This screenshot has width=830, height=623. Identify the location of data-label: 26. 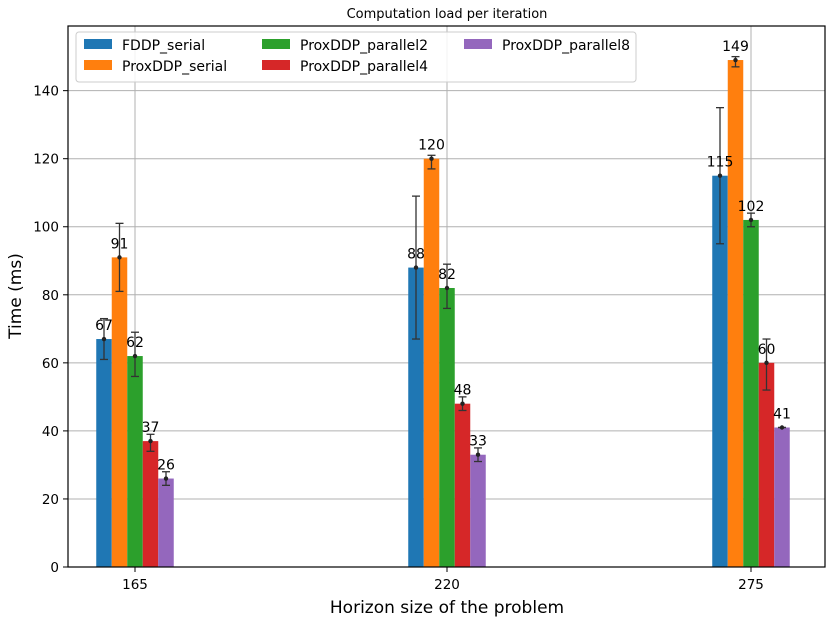
(166, 466).